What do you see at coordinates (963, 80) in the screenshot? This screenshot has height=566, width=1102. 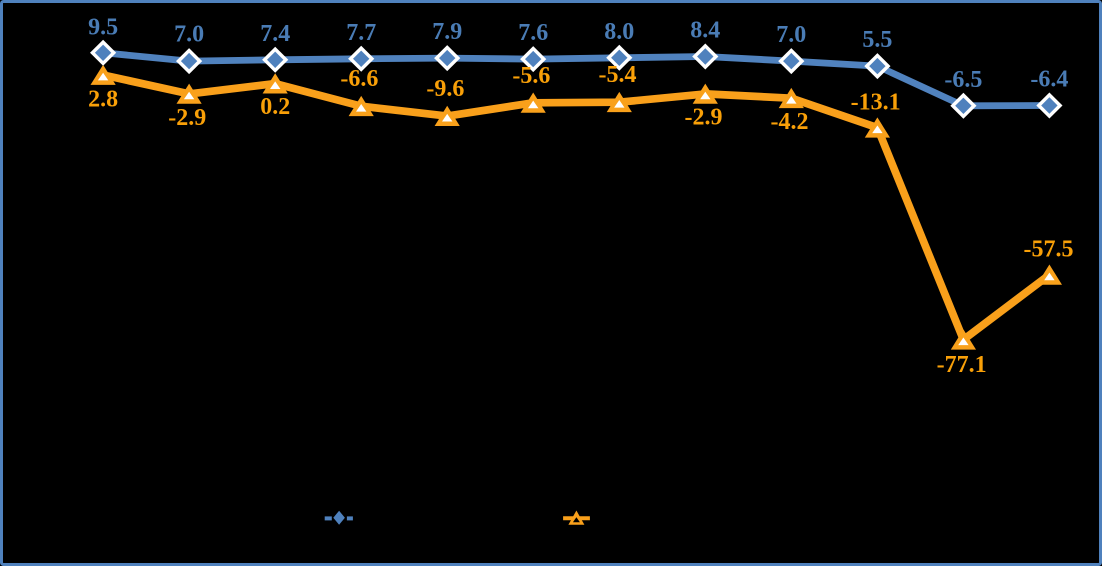 I see `svg-text: -6.5` at bounding box center [963, 80].